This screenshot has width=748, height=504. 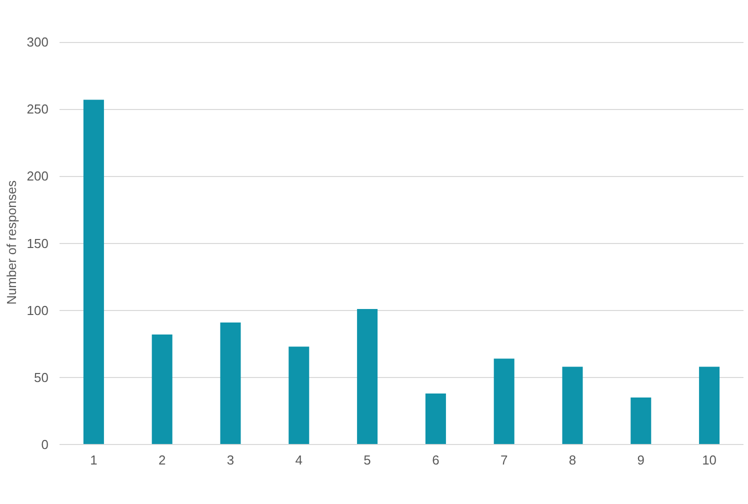 I want to click on x-tick-label: 7, so click(x=504, y=460).